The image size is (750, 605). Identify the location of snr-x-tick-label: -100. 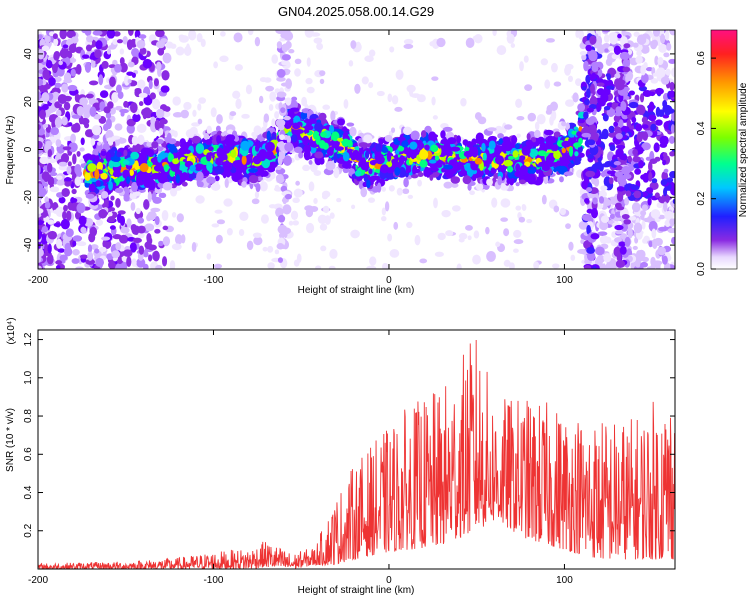
(213, 580).